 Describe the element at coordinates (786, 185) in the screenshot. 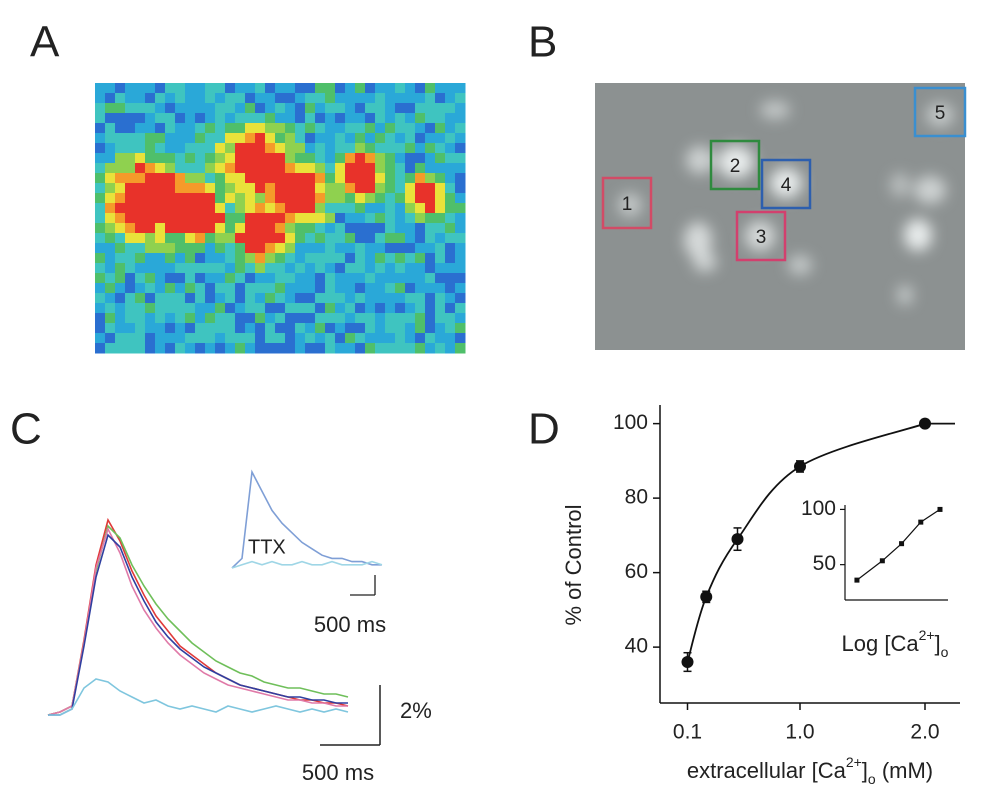

I see `roi-label: 4` at that location.